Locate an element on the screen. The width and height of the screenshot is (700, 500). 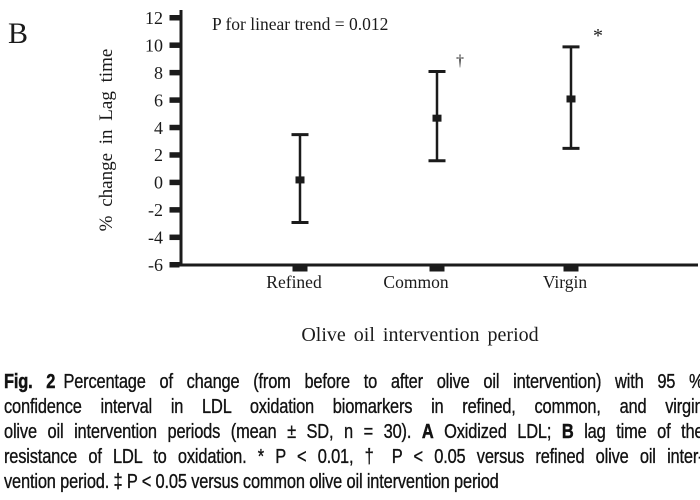
panel-label: B is located at coordinates (18, 33).